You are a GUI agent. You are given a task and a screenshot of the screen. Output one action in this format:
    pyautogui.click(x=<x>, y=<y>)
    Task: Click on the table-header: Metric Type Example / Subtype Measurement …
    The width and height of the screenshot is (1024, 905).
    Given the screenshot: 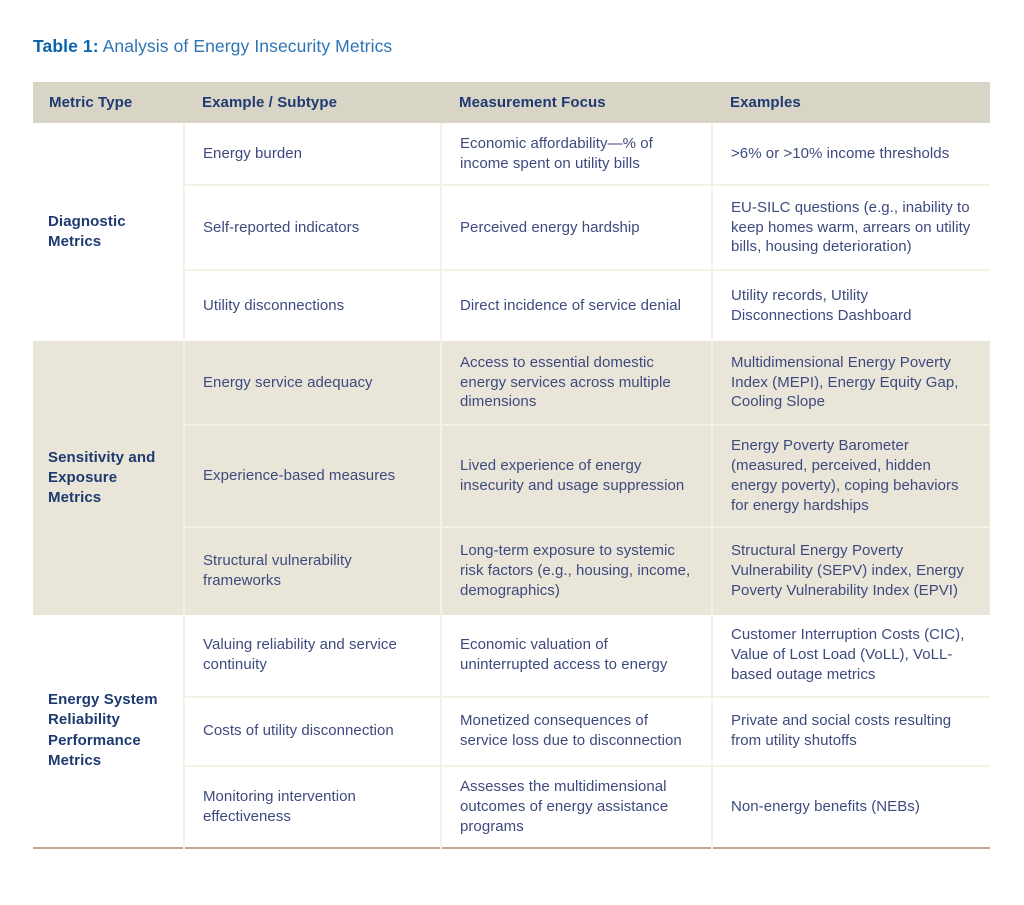 What is the action you would take?
    pyautogui.click(x=511, y=102)
    